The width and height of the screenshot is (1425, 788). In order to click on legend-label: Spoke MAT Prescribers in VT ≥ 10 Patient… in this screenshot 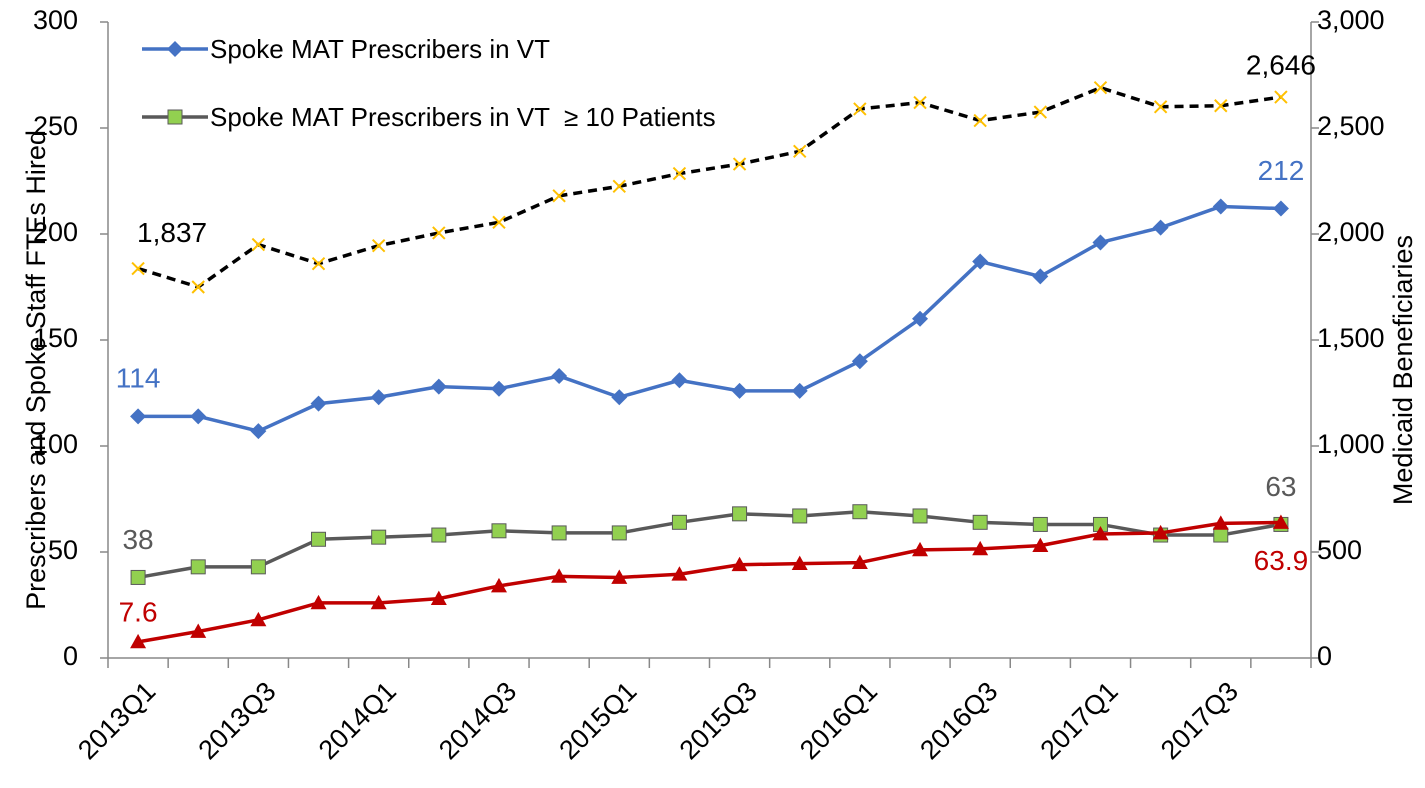, I will do `click(463, 117)`.